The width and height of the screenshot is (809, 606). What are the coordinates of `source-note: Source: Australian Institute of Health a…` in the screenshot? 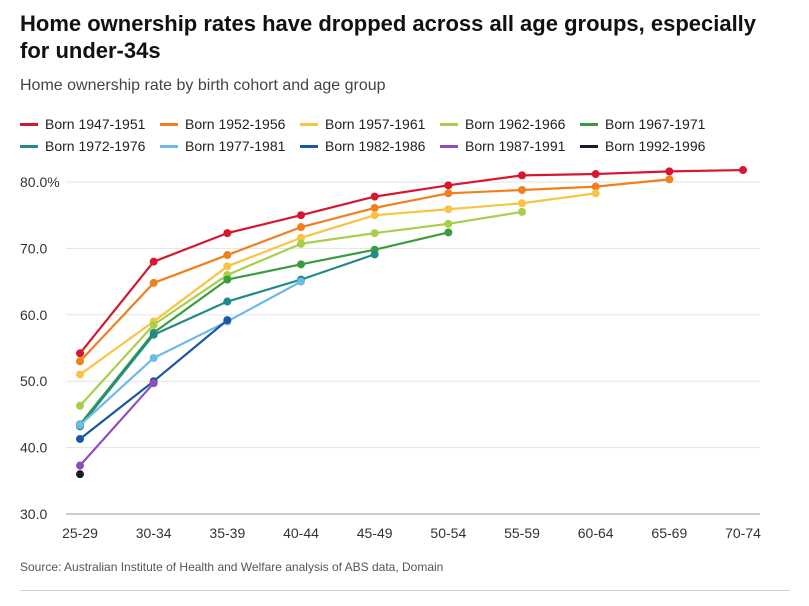 It's located at (232, 567).